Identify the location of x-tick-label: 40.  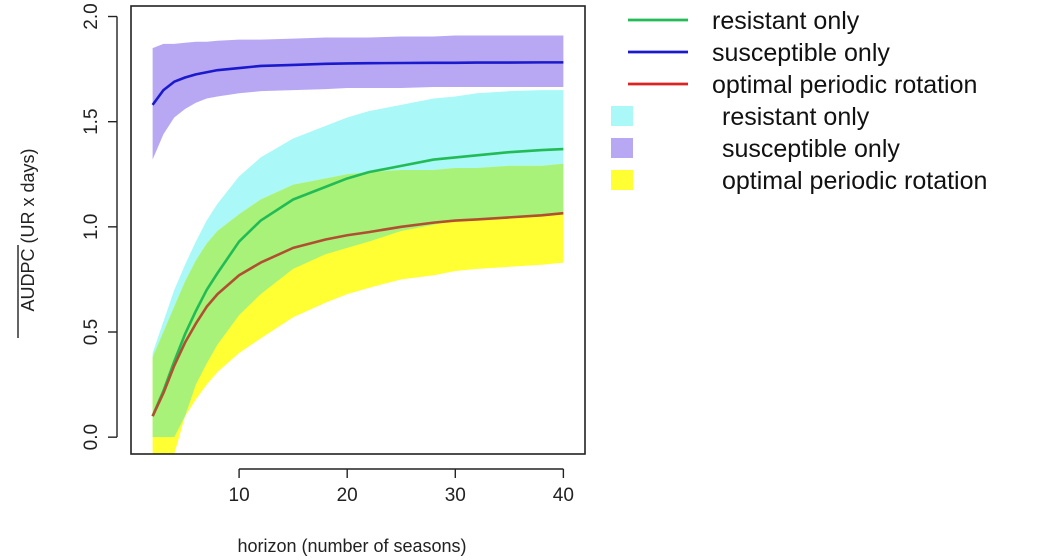
(563, 495).